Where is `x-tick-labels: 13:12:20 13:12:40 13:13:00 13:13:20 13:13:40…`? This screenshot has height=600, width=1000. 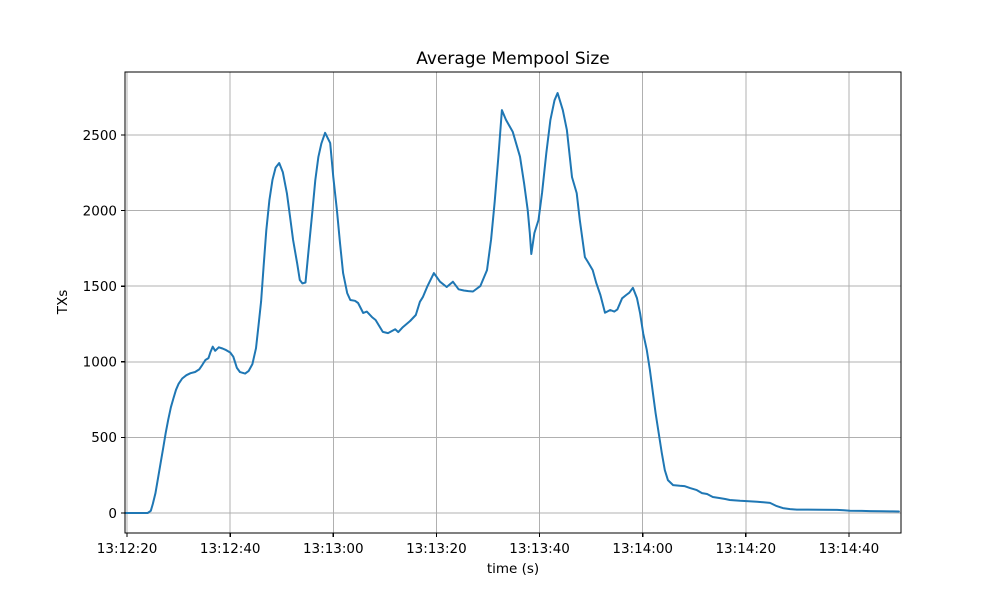
x-tick-labels: 13:12:20 13:12:40 13:13:00 13:13:20 13:13:40… is located at coordinates (488, 549).